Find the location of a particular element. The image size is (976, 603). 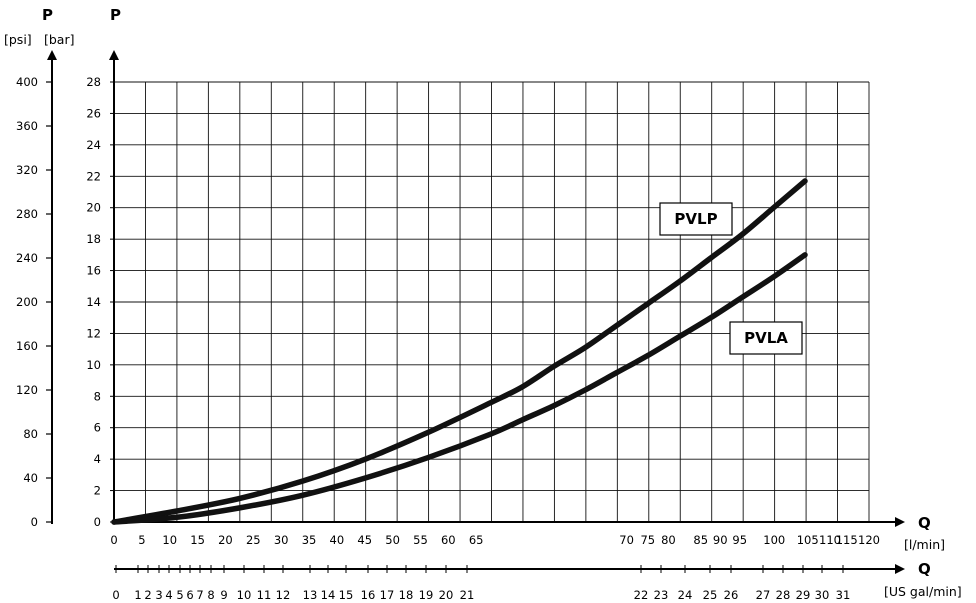

y-tick-psi: 280 is located at coordinates (27, 214).